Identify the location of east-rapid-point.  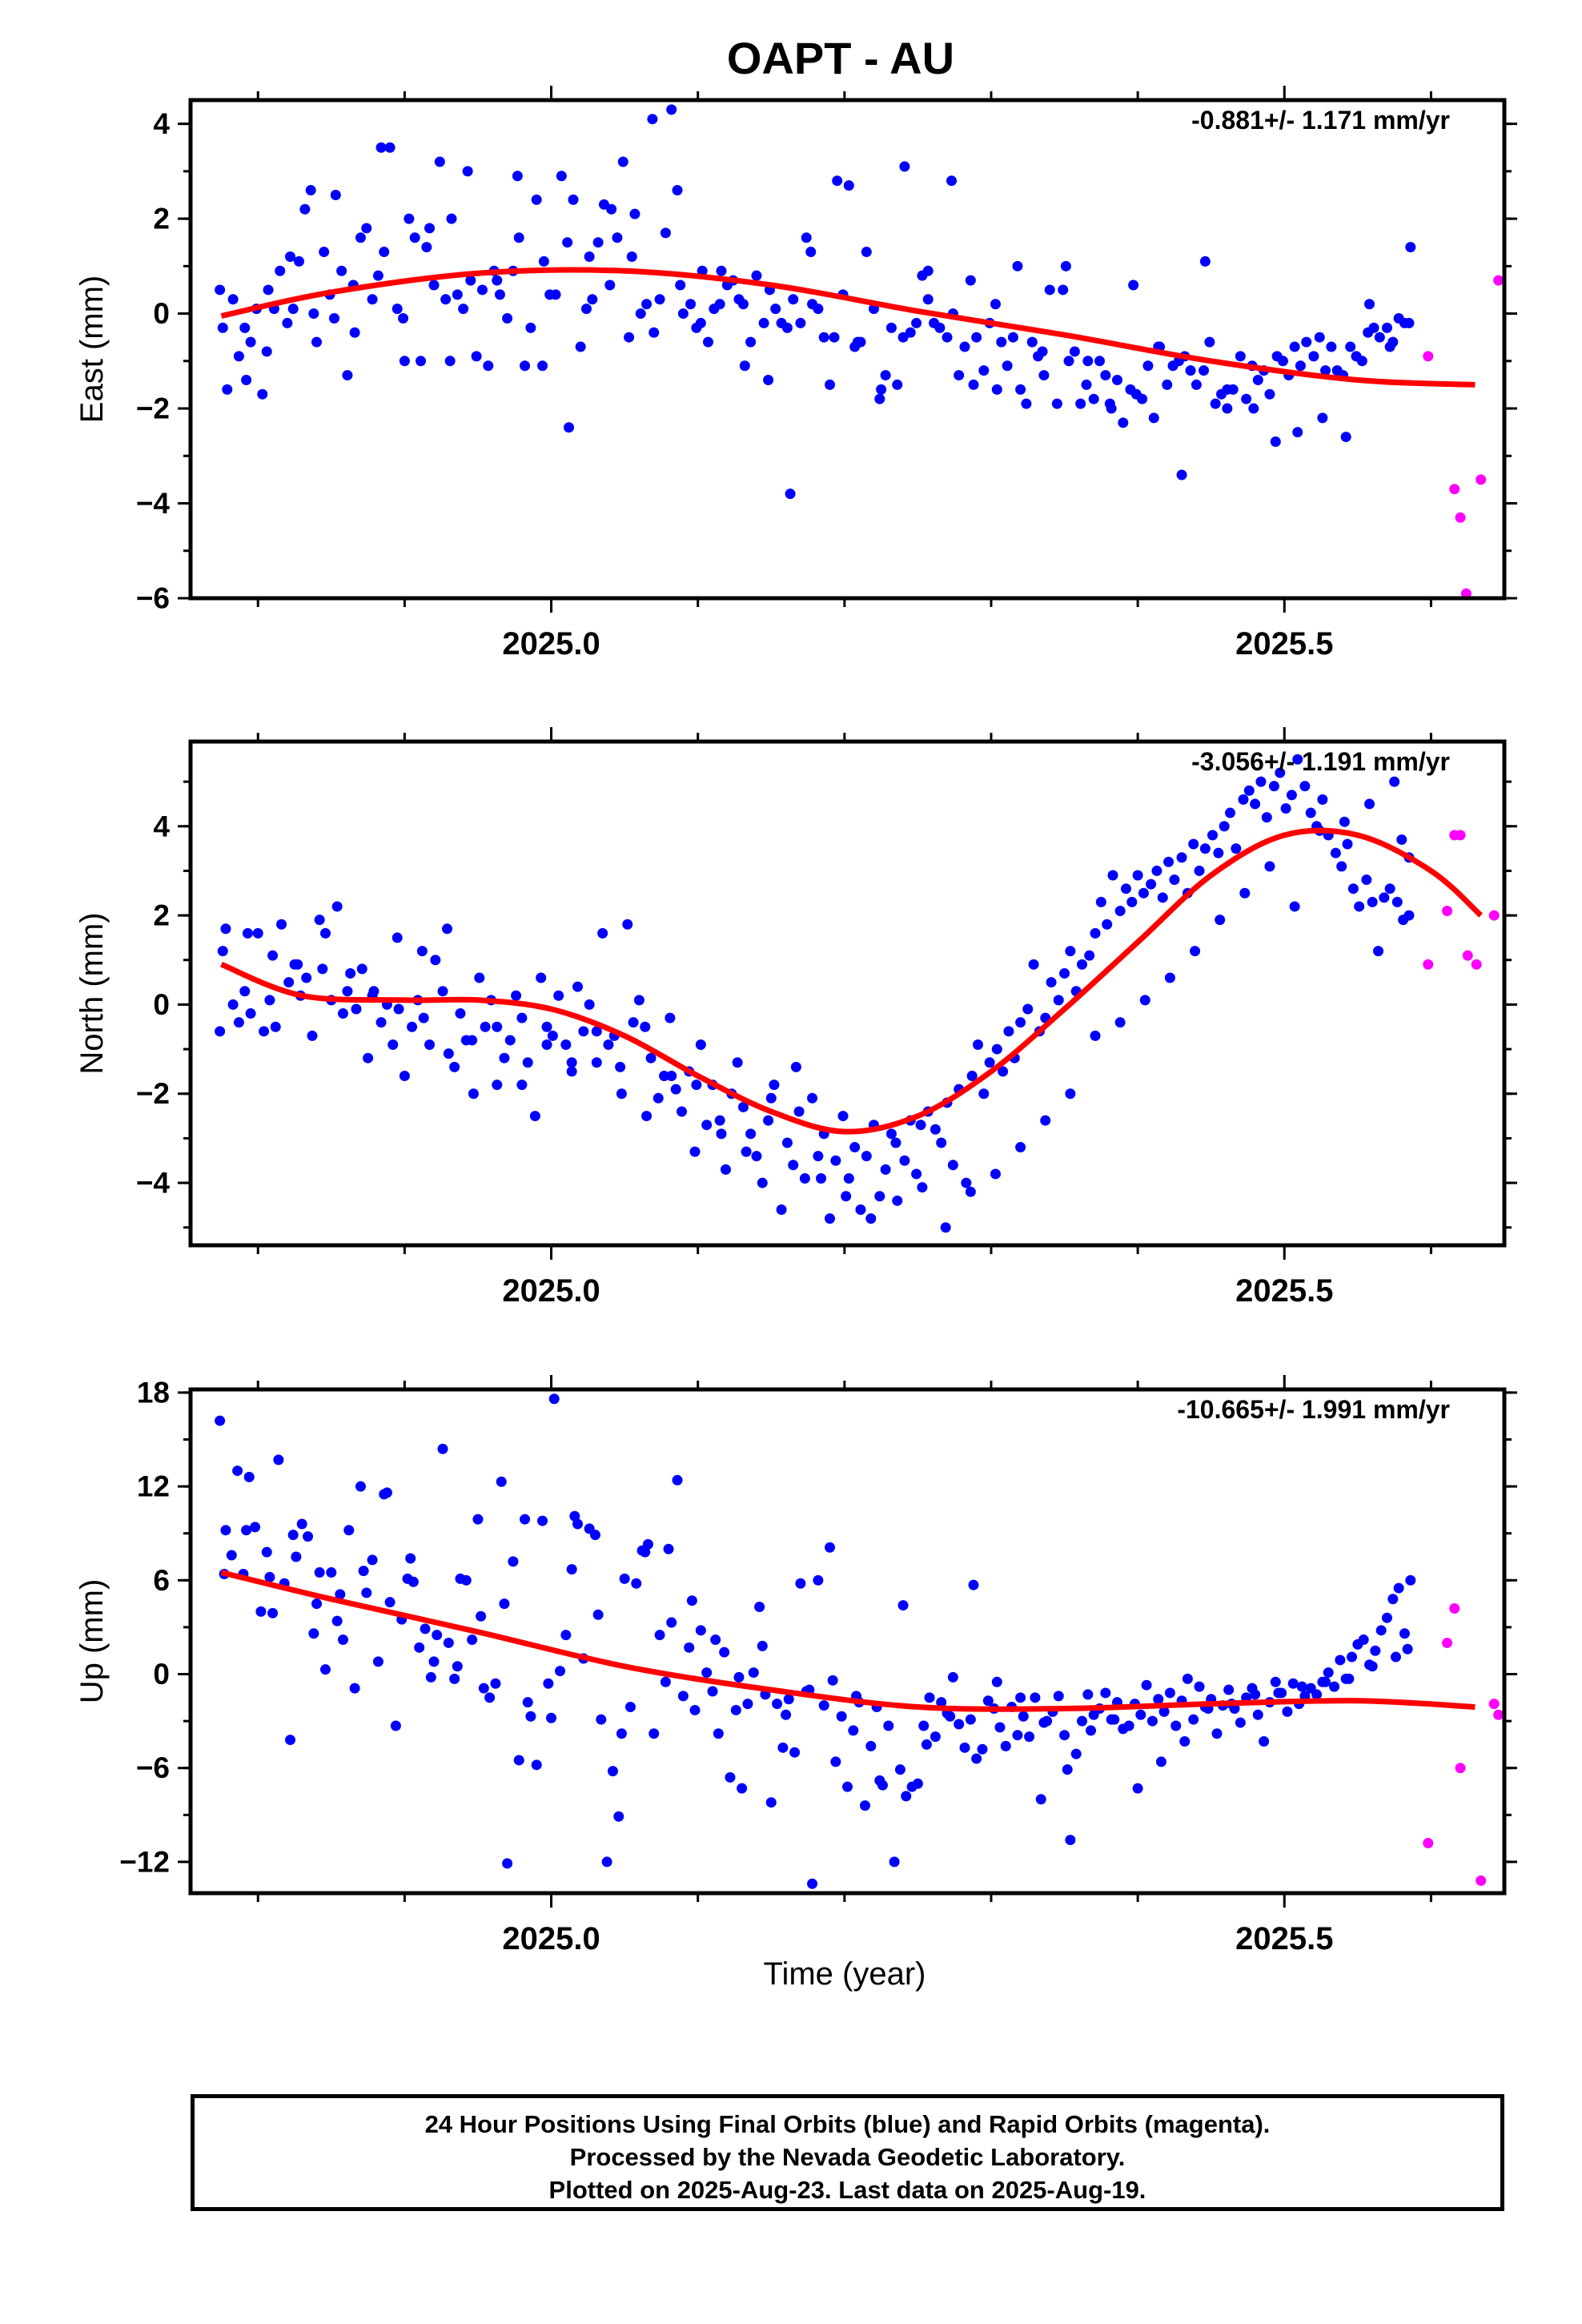
(1454, 490).